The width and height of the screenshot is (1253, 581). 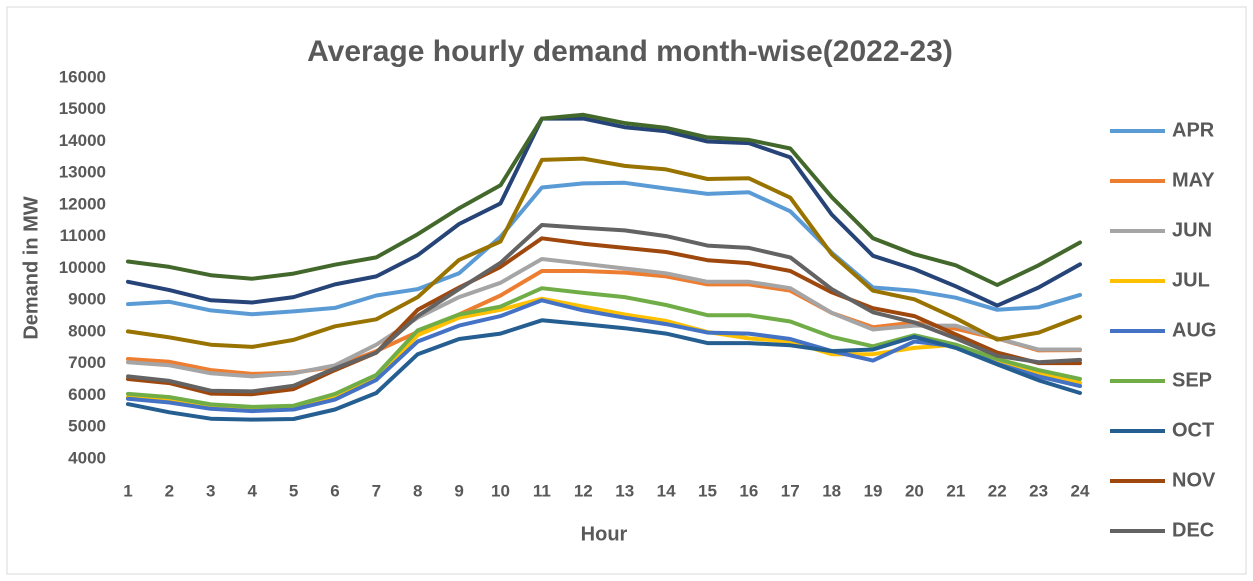 I want to click on x-tick-label: 16, so click(x=748, y=490).